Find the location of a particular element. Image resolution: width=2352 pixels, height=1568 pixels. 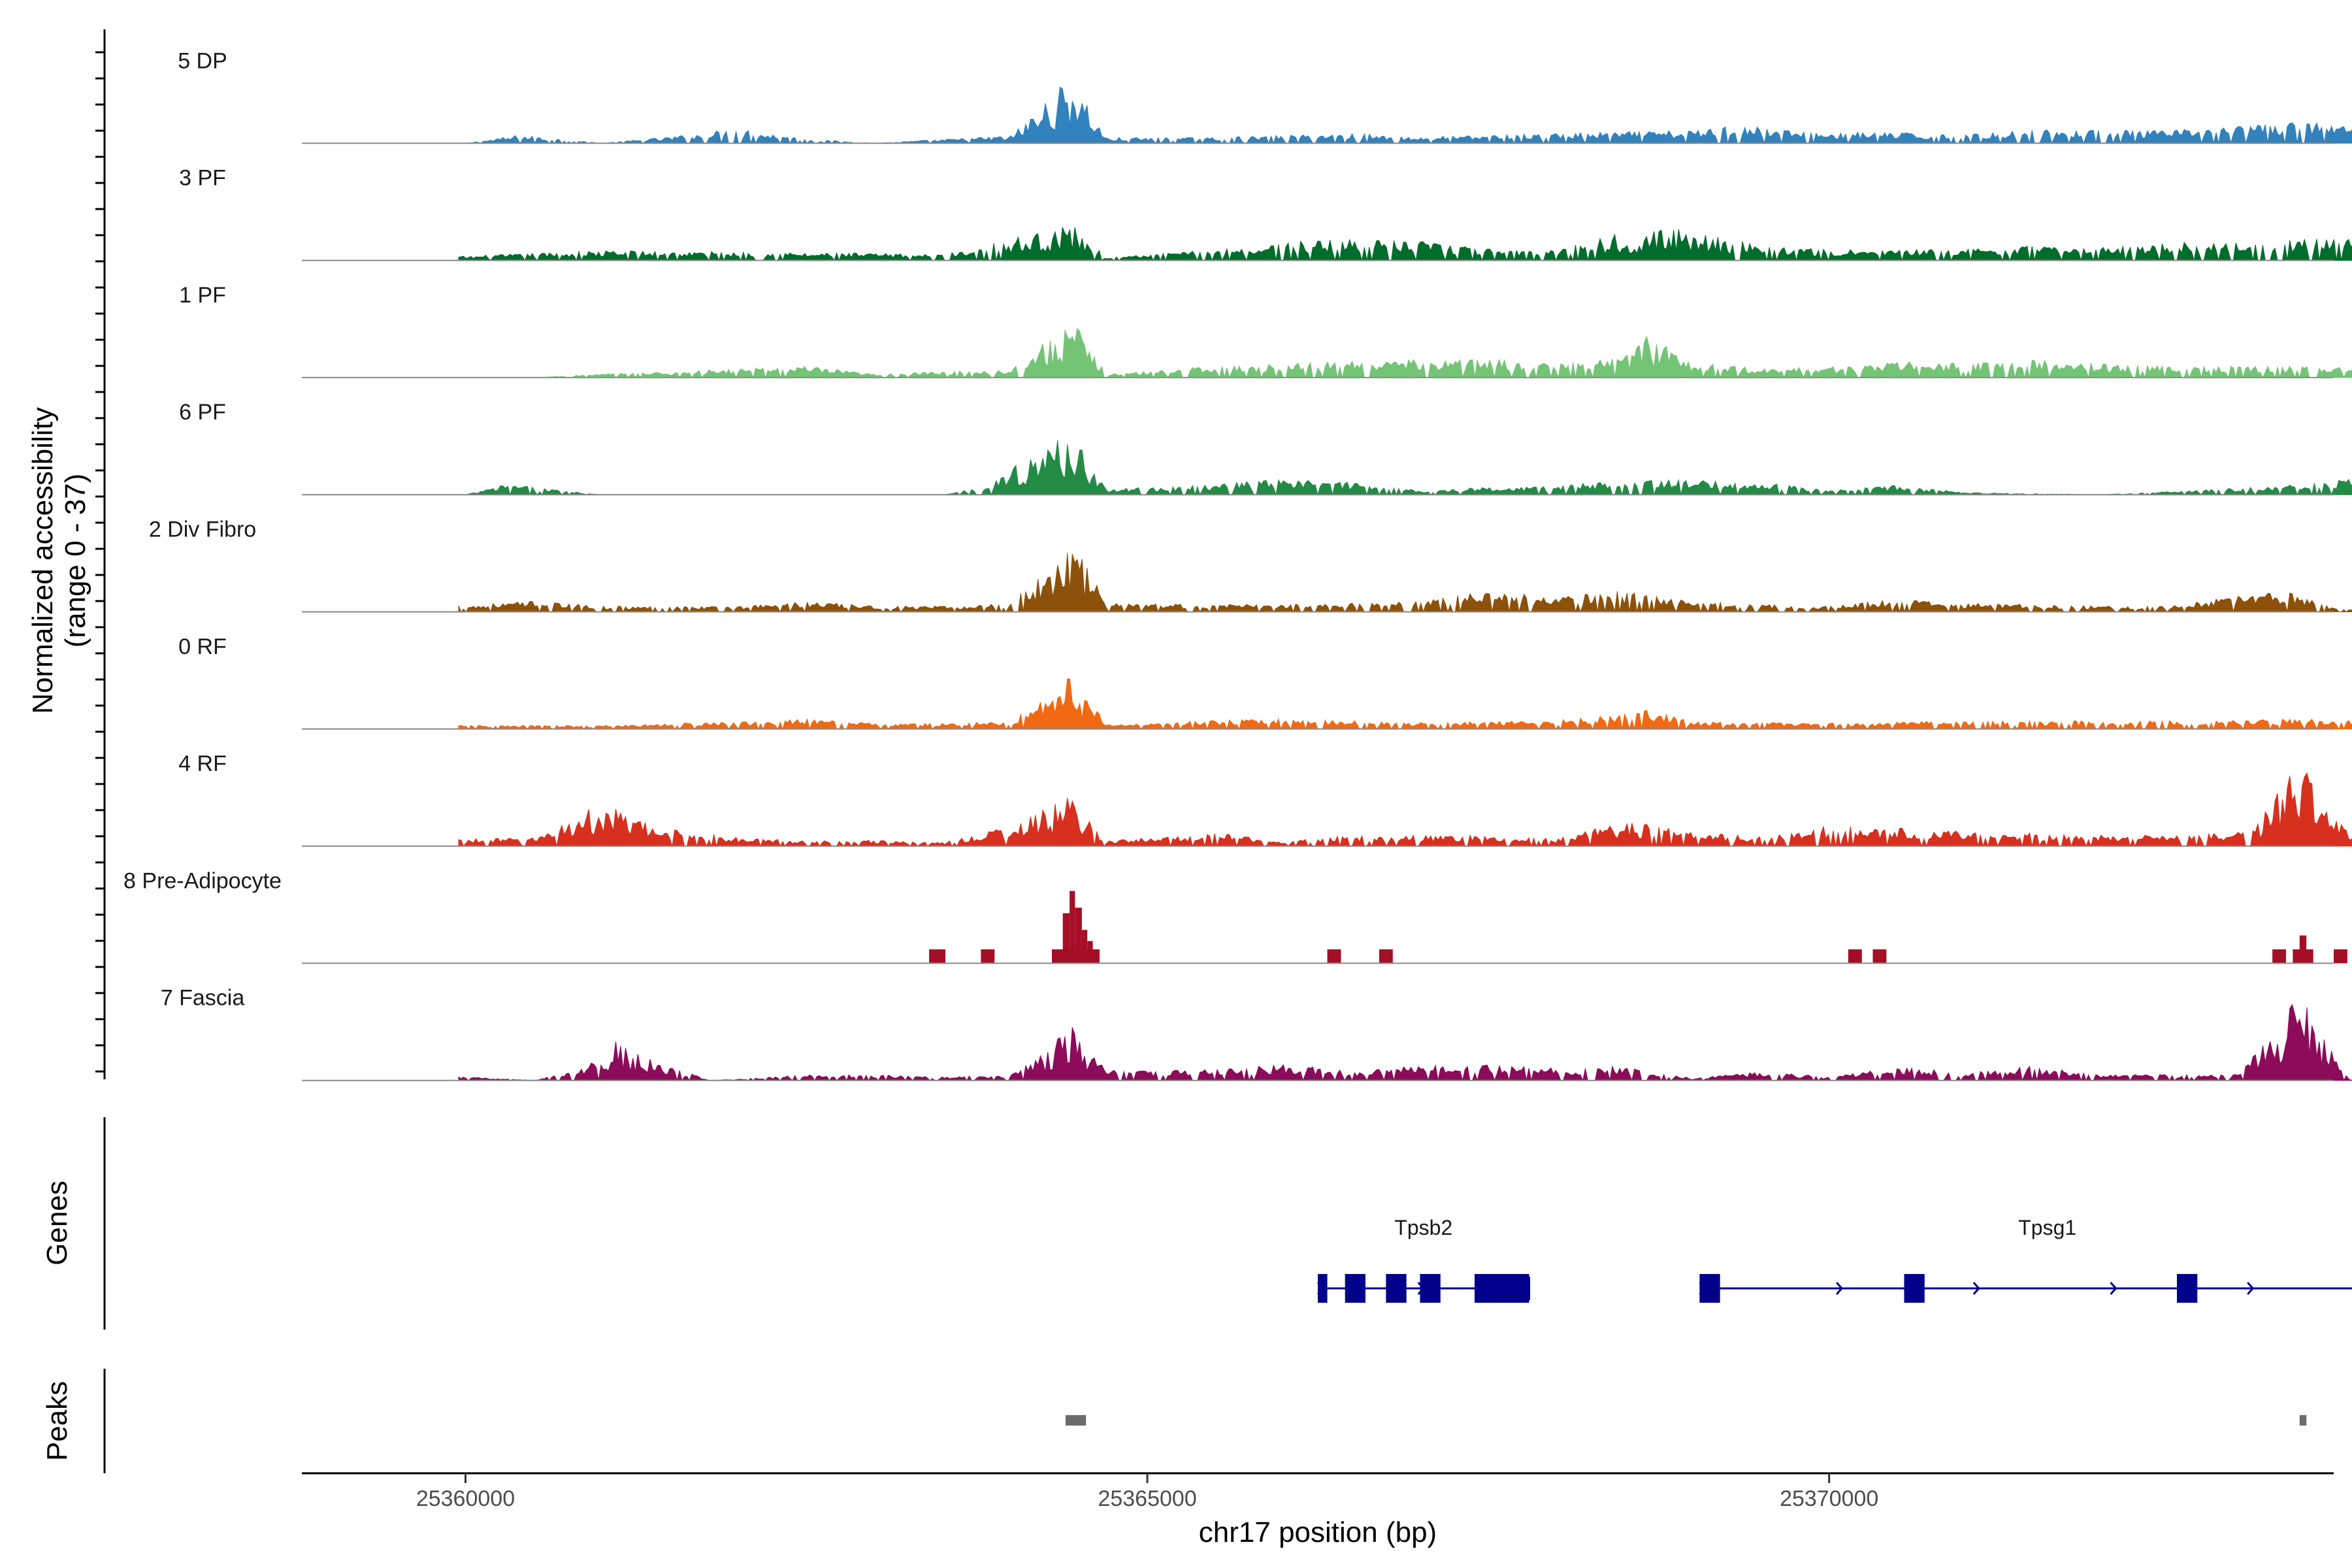

y-axis-title-line2: (range 0 - 37) is located at coordinates (75, 561).